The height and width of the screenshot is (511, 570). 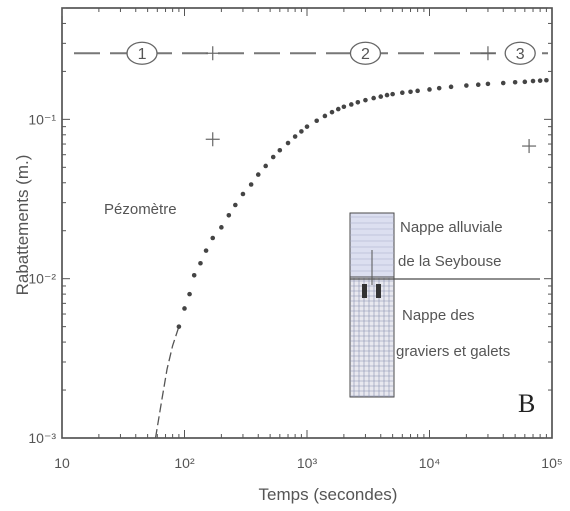 I want to click on zone-number: 1, so click(x=142, y=54).